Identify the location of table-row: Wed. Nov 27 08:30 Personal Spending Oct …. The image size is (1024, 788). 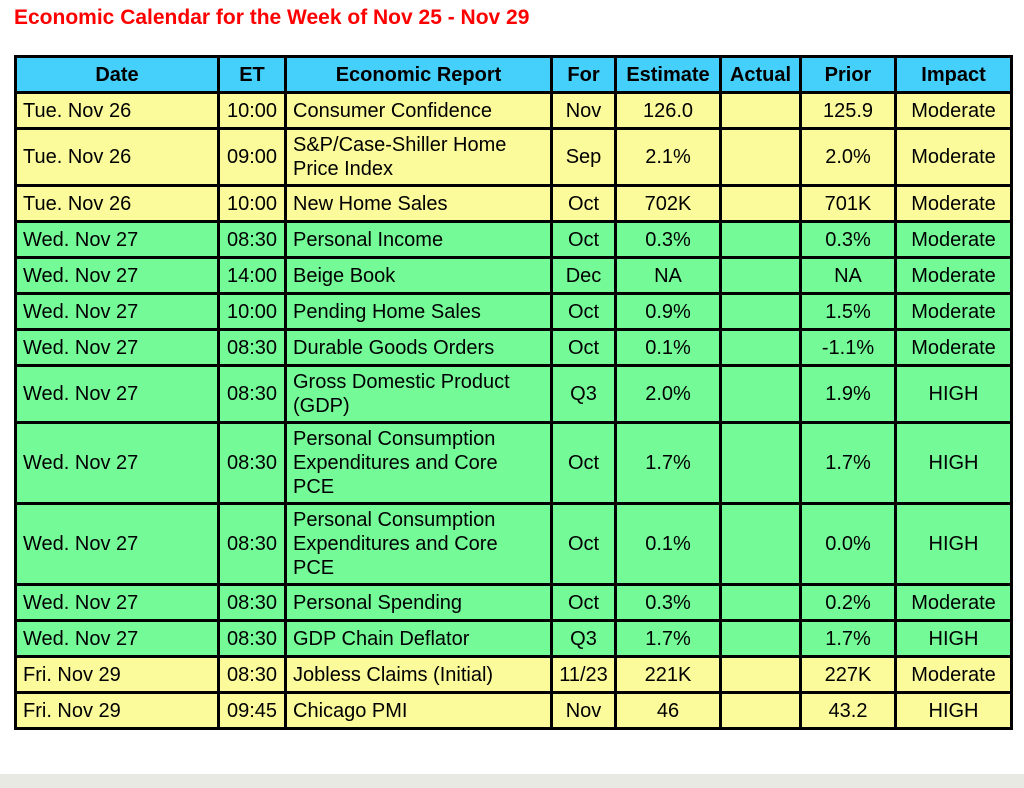
(513, 602).